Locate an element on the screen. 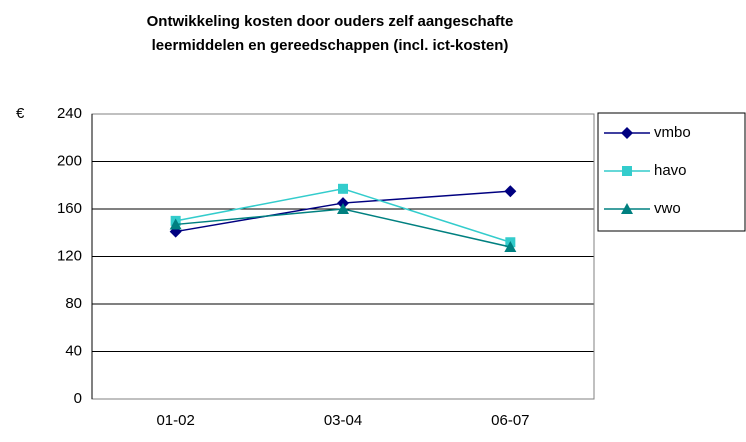 The height and width of the screenshot is (442, 746). x-tick-label: 06-07 is located at coordinates (510, 420).